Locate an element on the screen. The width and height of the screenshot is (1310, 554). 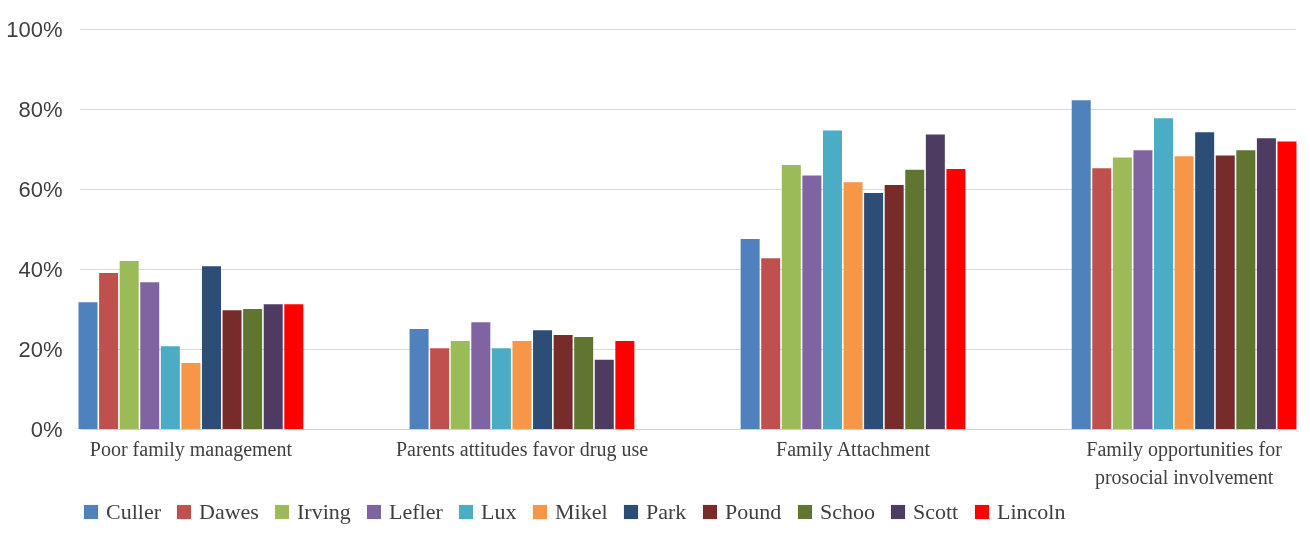
y-tick-label: 40% is located at coordinates (40, 269).